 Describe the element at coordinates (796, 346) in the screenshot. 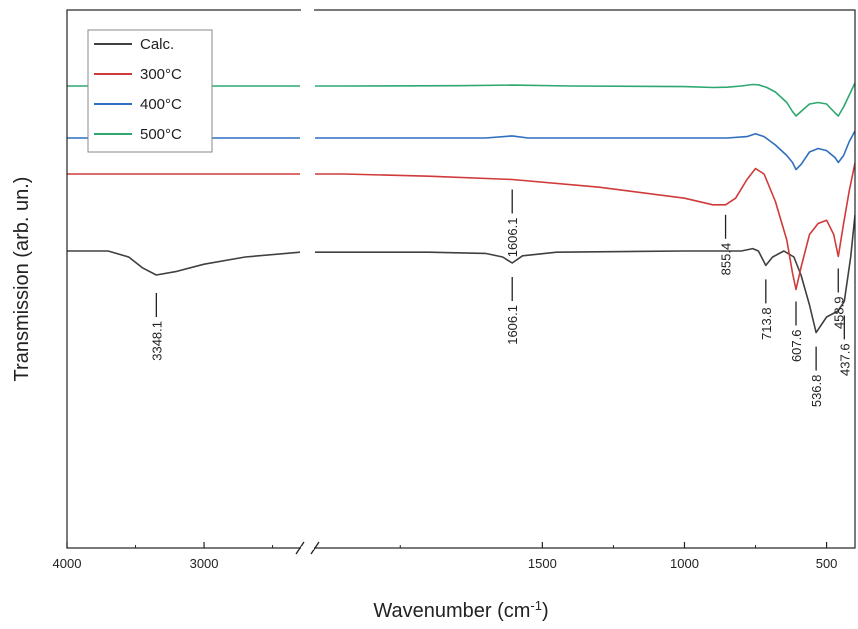

I see `peak-label: 607.6` at that location.